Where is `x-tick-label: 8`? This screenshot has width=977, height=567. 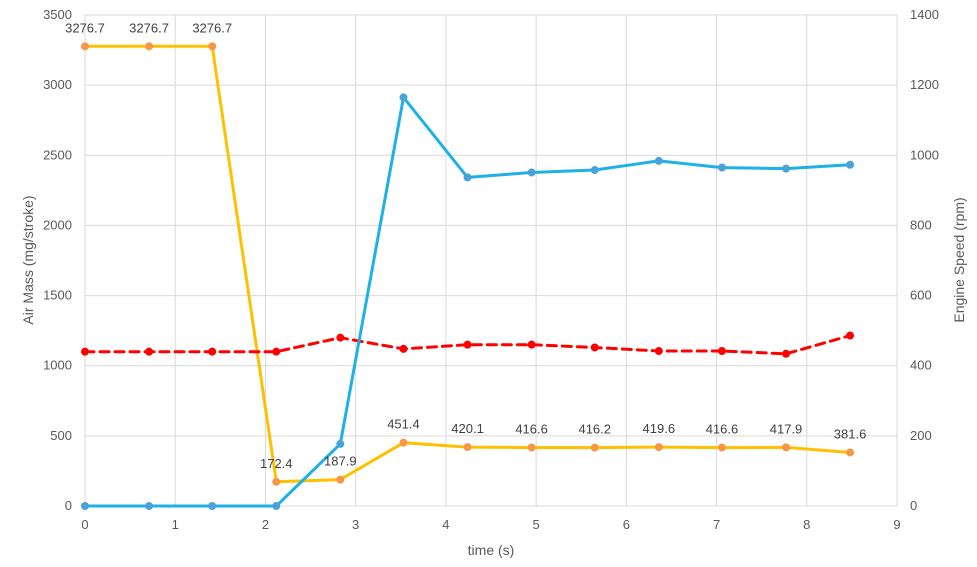
x-tick-label: 8 is located at coordinates (806, 524).